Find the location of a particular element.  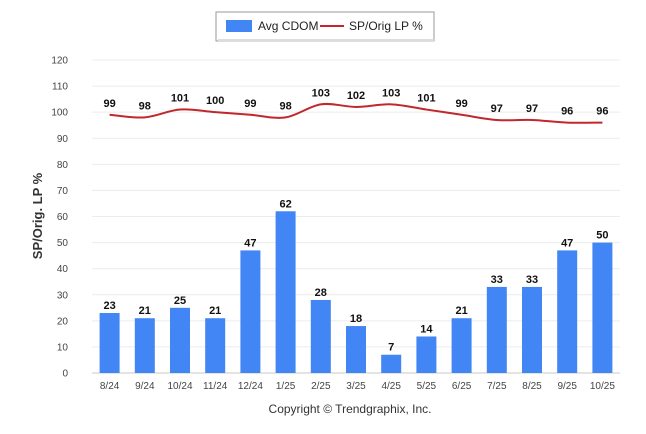

y-tick-label: 60 is located at coordinates (63, 217).